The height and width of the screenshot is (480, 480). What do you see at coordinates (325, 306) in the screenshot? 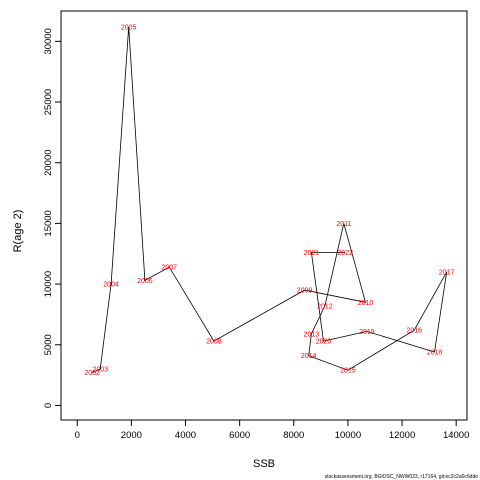
I see `point-label-2012: 2012` at bounding box center [325, 306].